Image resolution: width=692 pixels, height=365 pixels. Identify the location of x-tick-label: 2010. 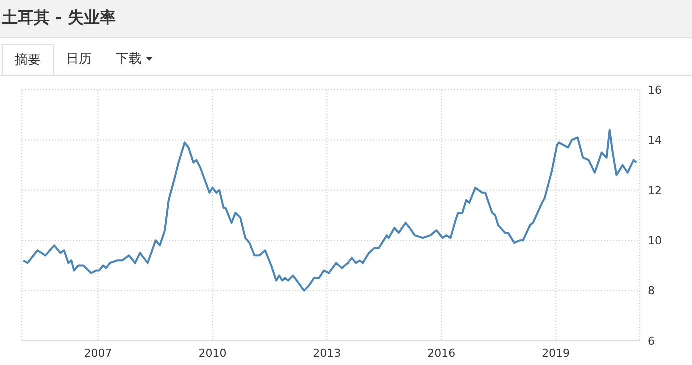
(212, 353).